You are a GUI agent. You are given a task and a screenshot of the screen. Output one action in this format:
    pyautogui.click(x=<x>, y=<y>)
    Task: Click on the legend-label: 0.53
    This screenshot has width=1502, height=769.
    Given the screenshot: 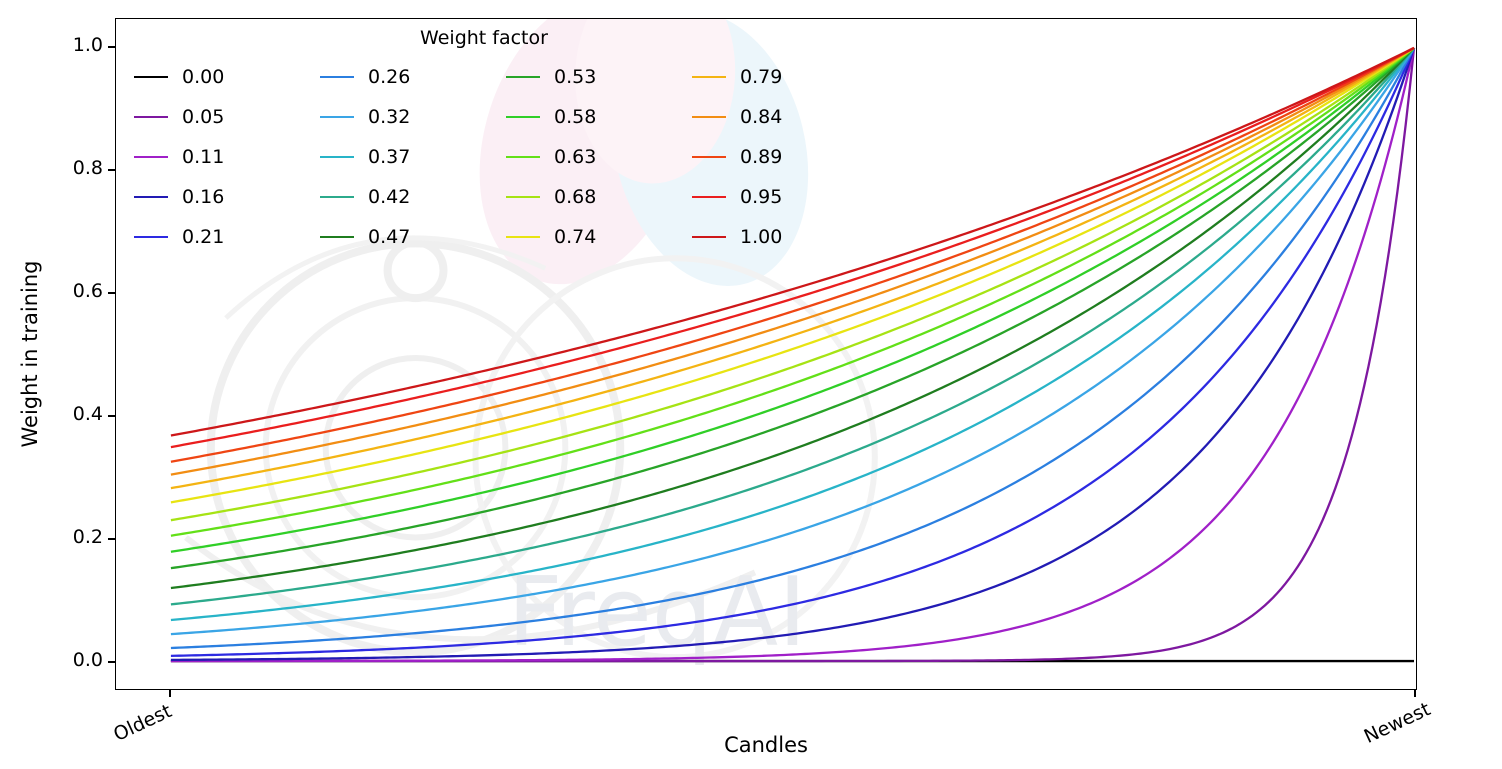 What is the action you would take?
    pyautogui.click(x=575, y=77)
    